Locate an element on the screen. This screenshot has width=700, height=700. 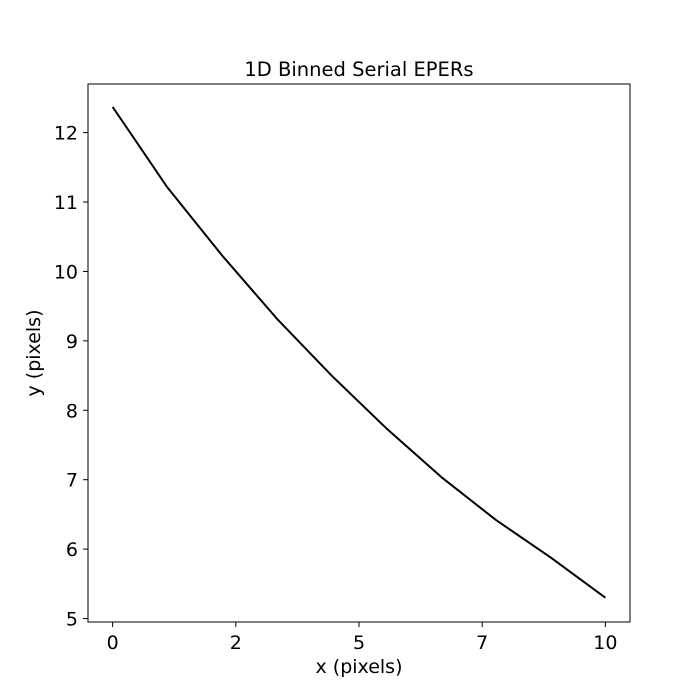
y-tick-label: 5 is located at coordinates (72, 620).